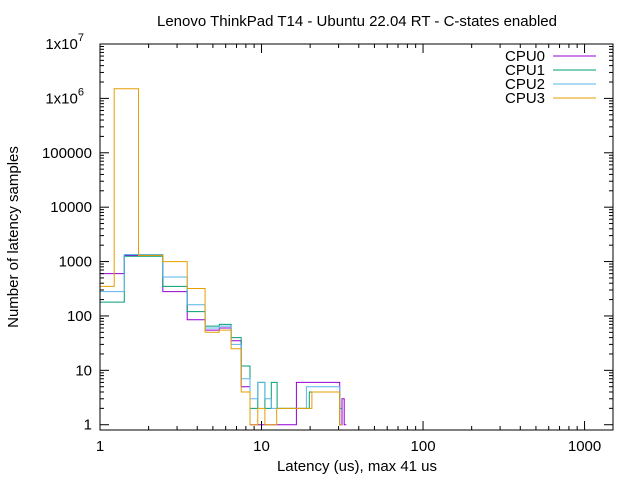  Describe the element at coordinates (525, 70) in the screenshot. I see `legend-label-cpu1: CPU1` at that location.